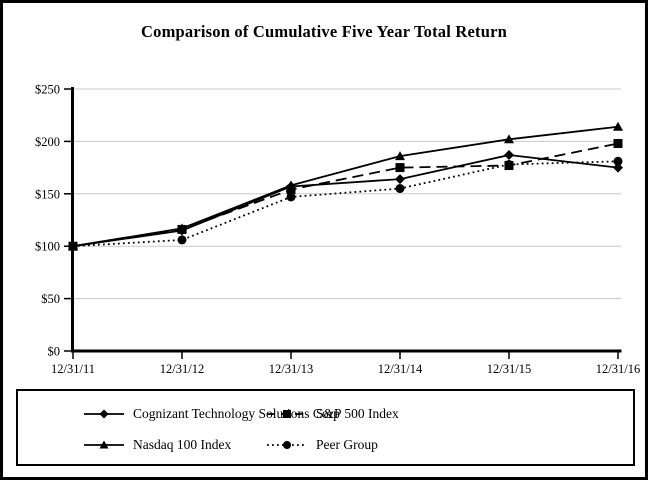  Describe the element at coordinates (47, 194) in the screenshot. I see `y-tick-label: $150` at that location.